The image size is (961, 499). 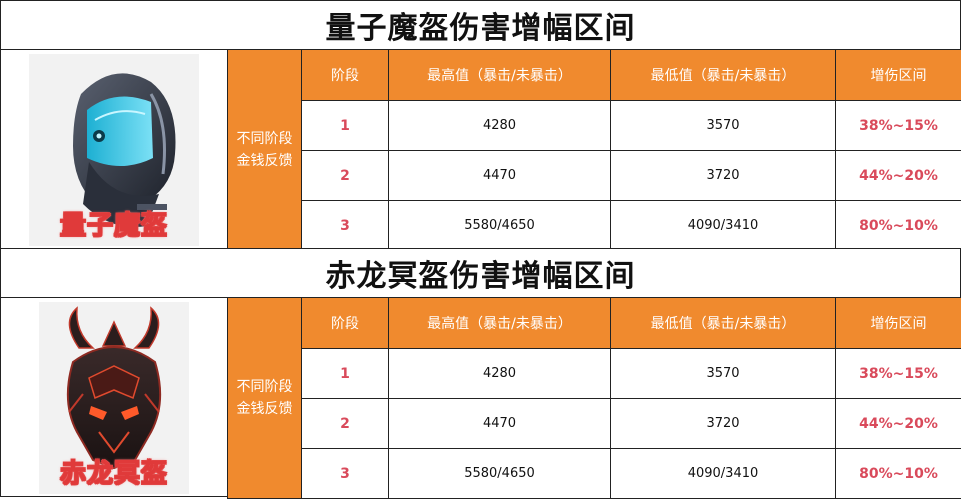 I want to click on helmet-image: 量子魔盔, so click(x=114, y=150).